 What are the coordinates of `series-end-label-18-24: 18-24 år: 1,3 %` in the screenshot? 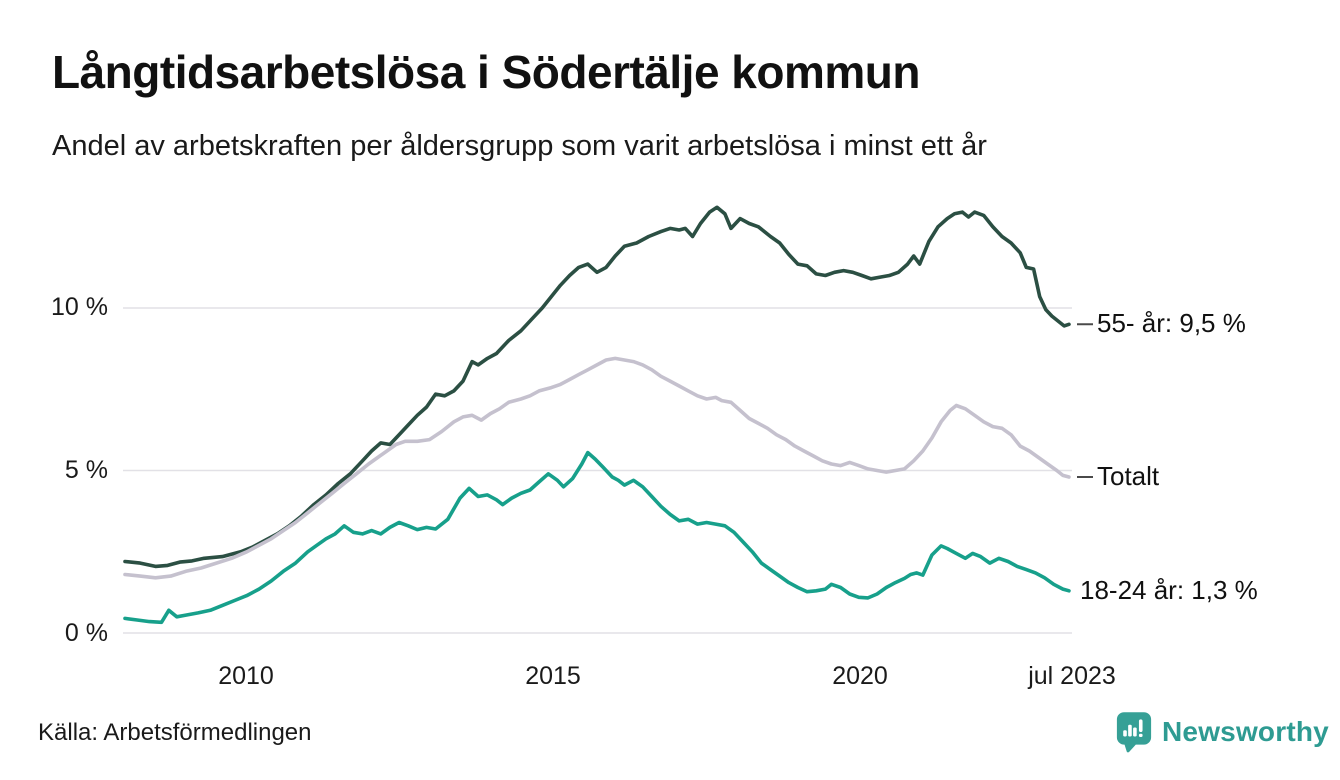 It's located at (1169, 590).